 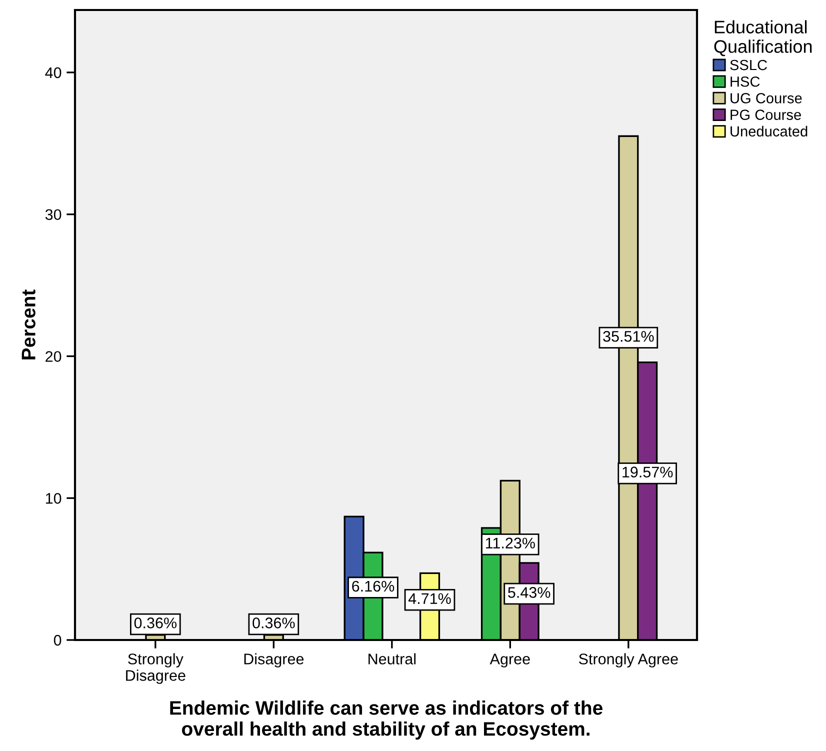 What do you see at coordinates (763, 38) in the screenshot?
I see `legend-title: Educational Qualification` at bounding box center [763, 38].